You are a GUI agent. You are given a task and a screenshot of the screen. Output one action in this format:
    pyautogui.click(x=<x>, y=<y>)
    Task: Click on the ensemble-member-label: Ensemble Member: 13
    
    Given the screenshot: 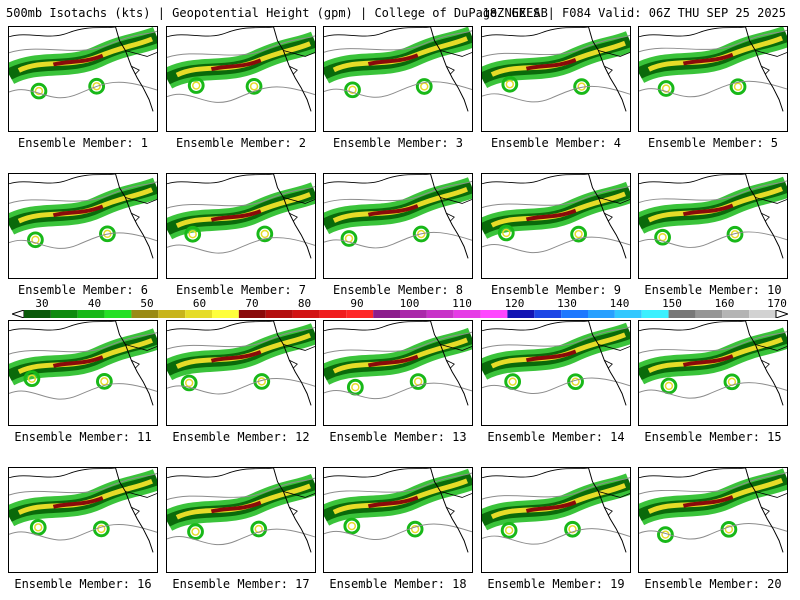 What is the action you would take?
    pyautogui.click(x=398, y=437)
    